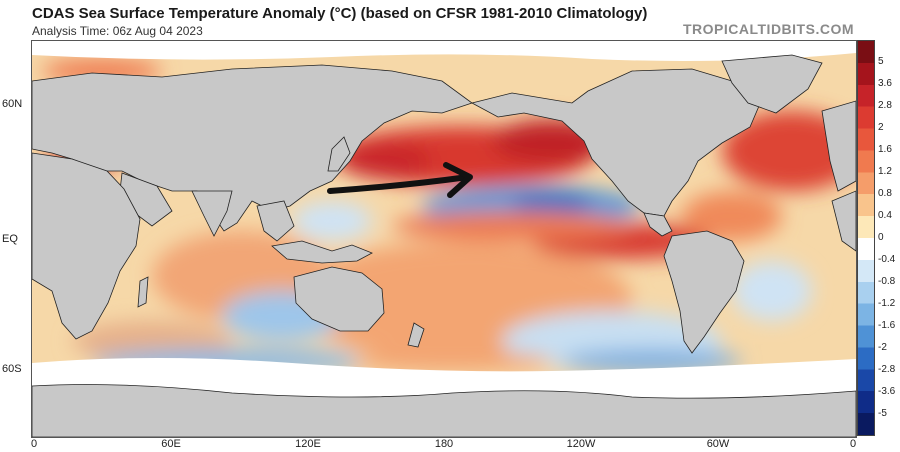  Describe the element at coordinates (658, 224) in the screenshot. I see `central-america` at that location.